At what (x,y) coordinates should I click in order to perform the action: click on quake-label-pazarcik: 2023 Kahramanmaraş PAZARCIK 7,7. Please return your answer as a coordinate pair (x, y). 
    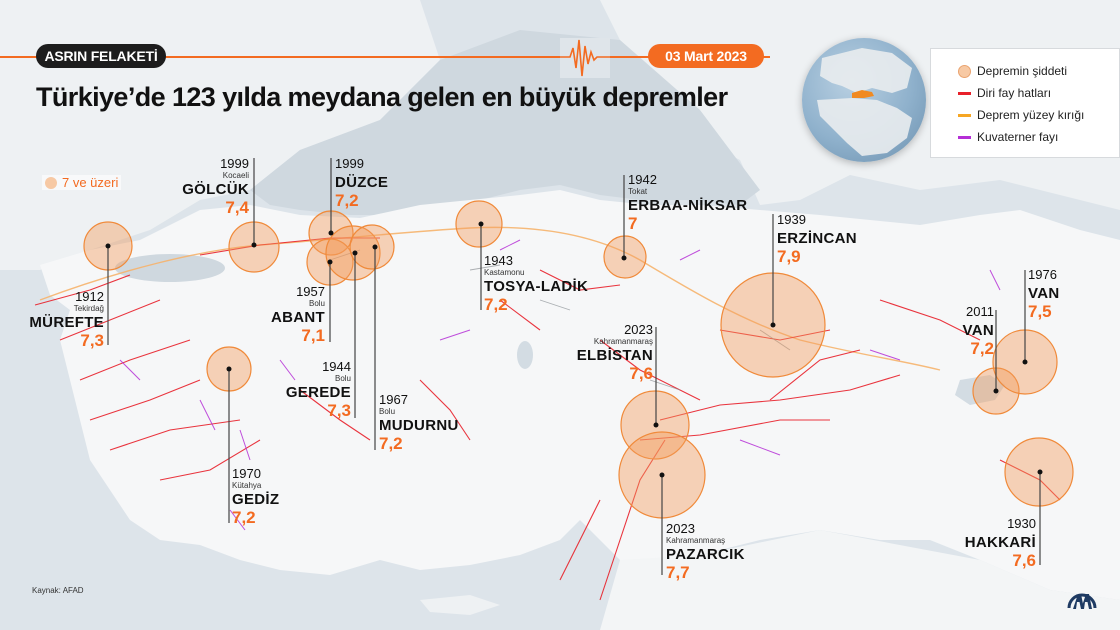
    Looking at the image, I should click on (705, 552).